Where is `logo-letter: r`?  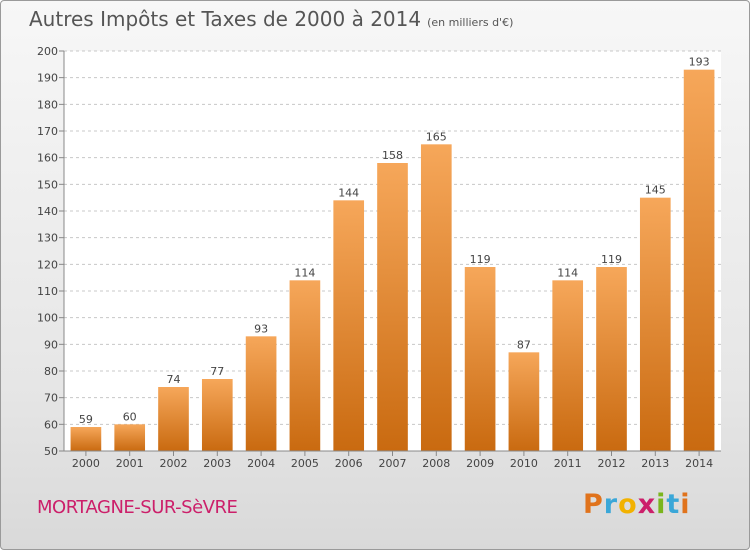 logo-letter: r is located at coordinates (611, 504).